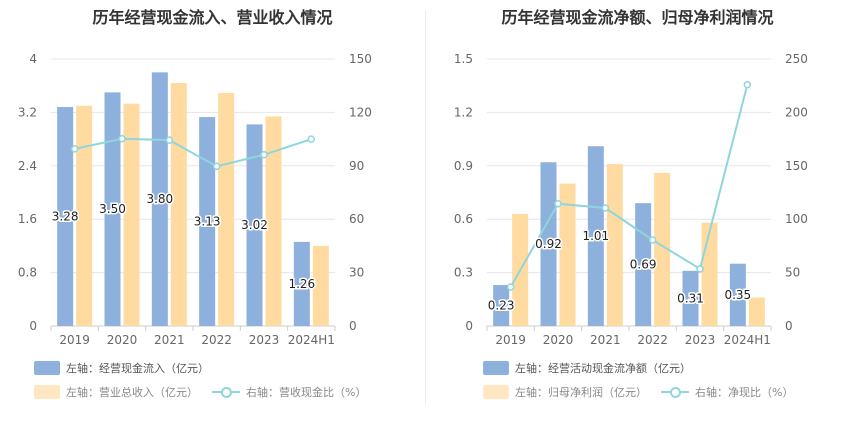 The height and width of the screenshot is (437, 850). What do you see at coordinates (463, 219) in the screenshot?
I see `left-axis-tick-label: 0.6` at bounding box center [463, 219].